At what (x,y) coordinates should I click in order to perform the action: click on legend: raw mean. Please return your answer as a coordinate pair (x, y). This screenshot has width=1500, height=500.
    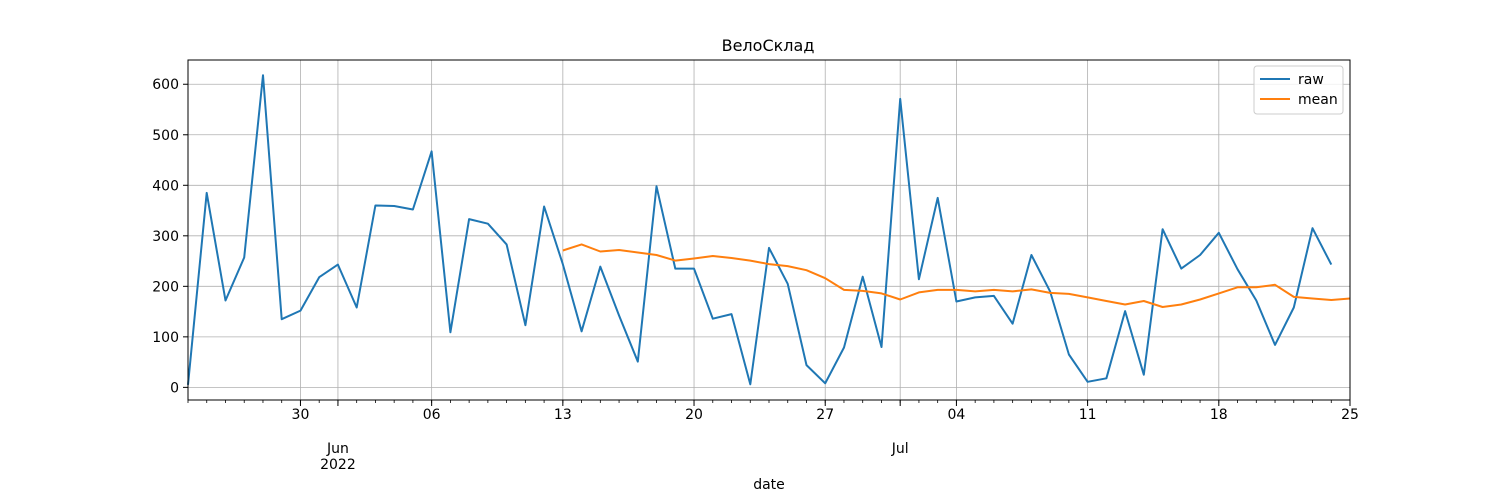
    Looking at the image, I should click on (1298, 90).